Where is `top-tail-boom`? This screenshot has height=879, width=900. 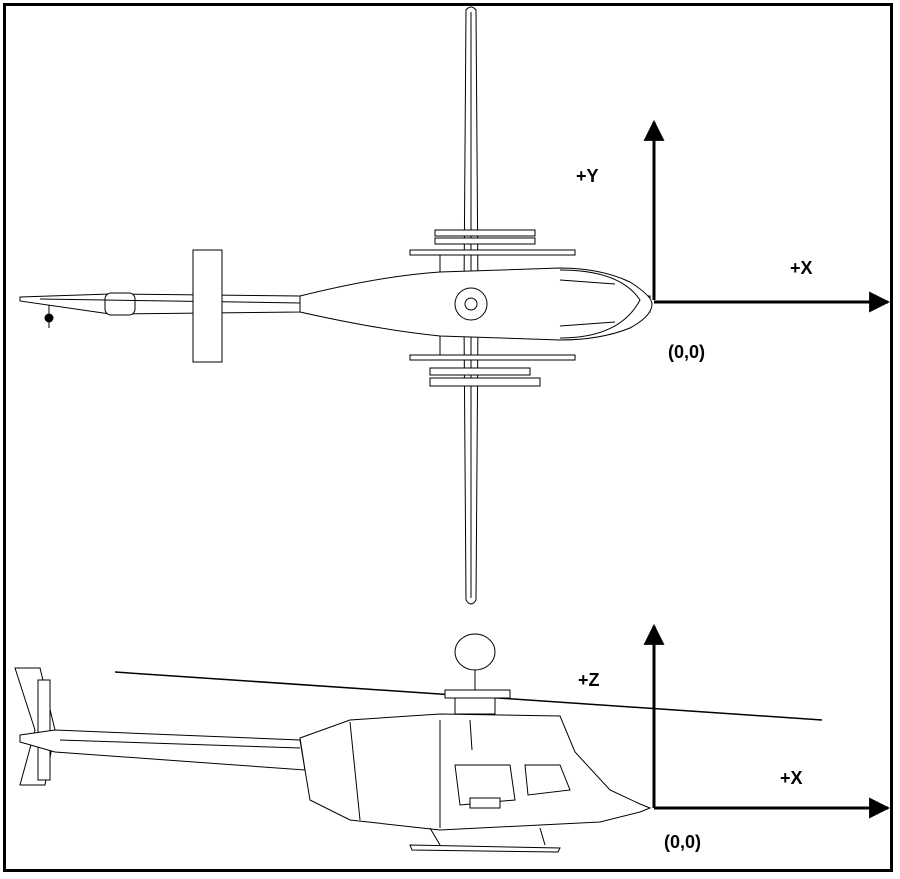 top-tail-boom is located at coordinates (160, 310).